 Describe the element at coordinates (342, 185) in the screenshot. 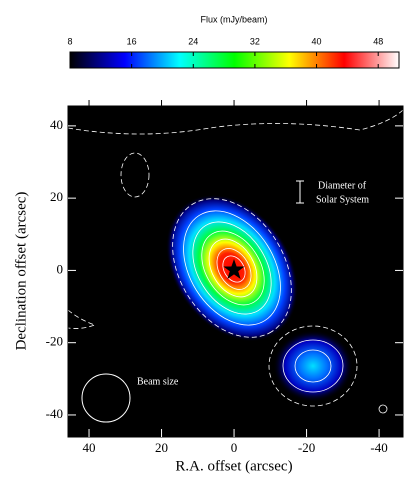

I see `annotation: Diameter of` at that location.